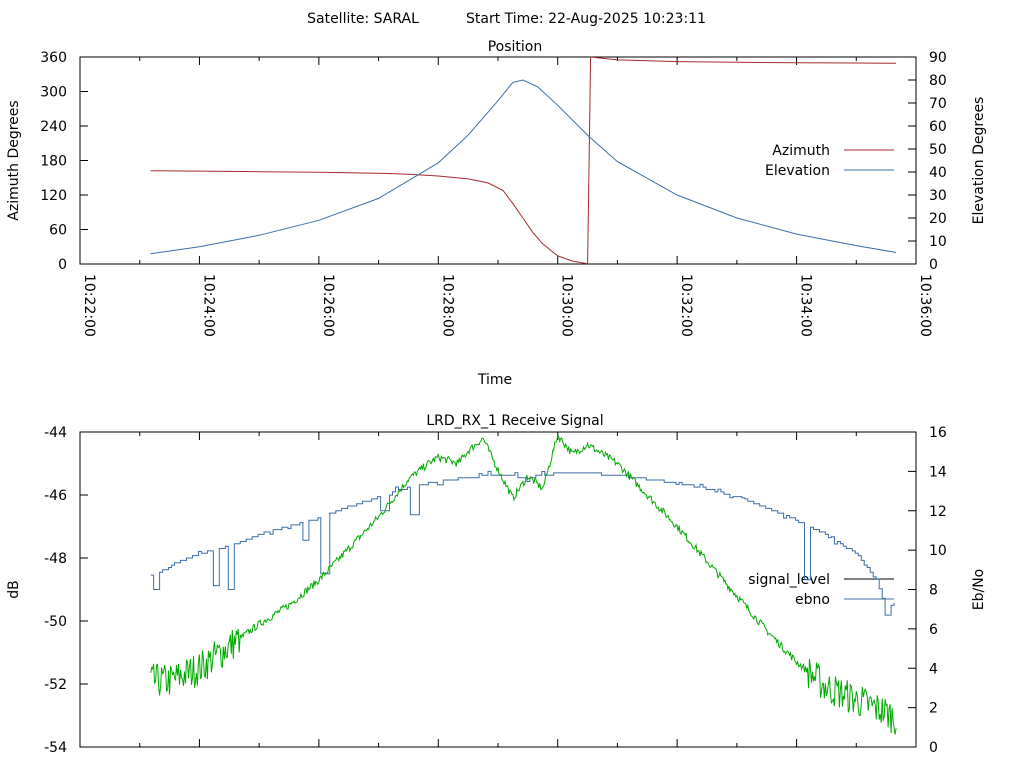 The height and width of the screenshot is (768, 1024). Describe the element at coordinates (328, 305) in the screenshot. I see `x-tick-label: 10:26:00` at that location.